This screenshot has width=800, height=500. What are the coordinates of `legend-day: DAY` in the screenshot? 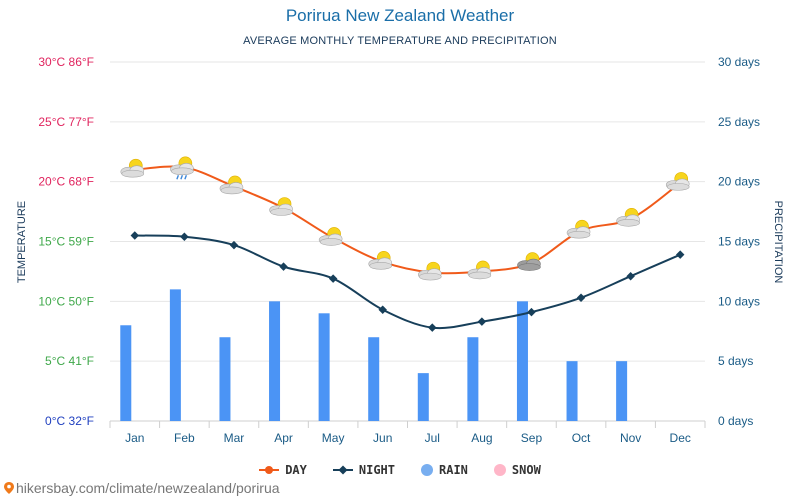 It's located at (283, 470).